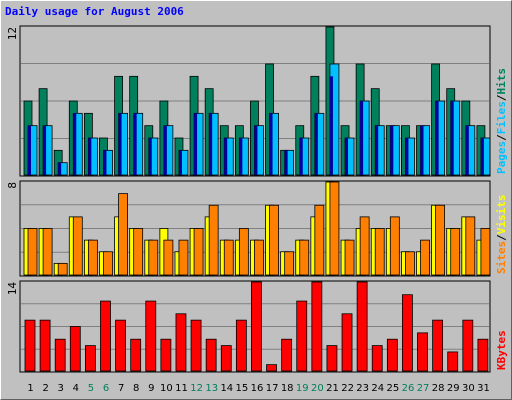 Image resolution: width=512 pixels, height=400 pixels. What do you see at coordinates (76, 388) in the screenshot?
I see `x-tick-day-4: 4` at bounding box center [76, 388].